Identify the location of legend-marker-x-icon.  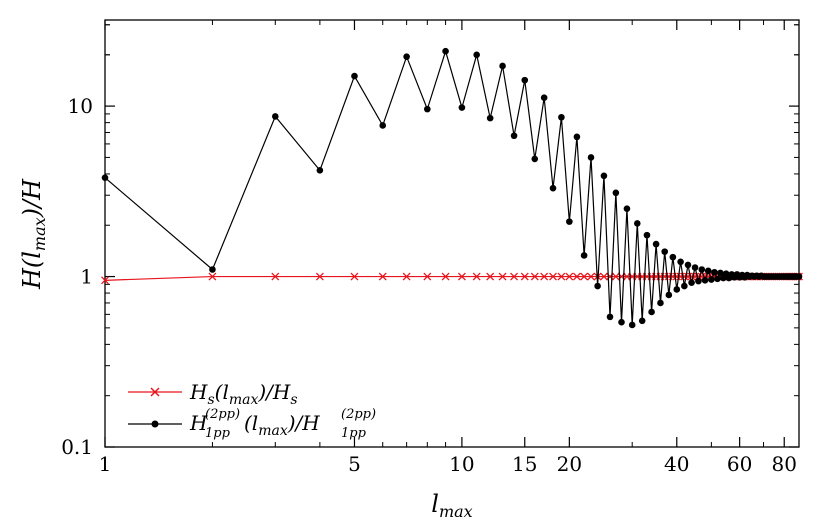
(155, 392).